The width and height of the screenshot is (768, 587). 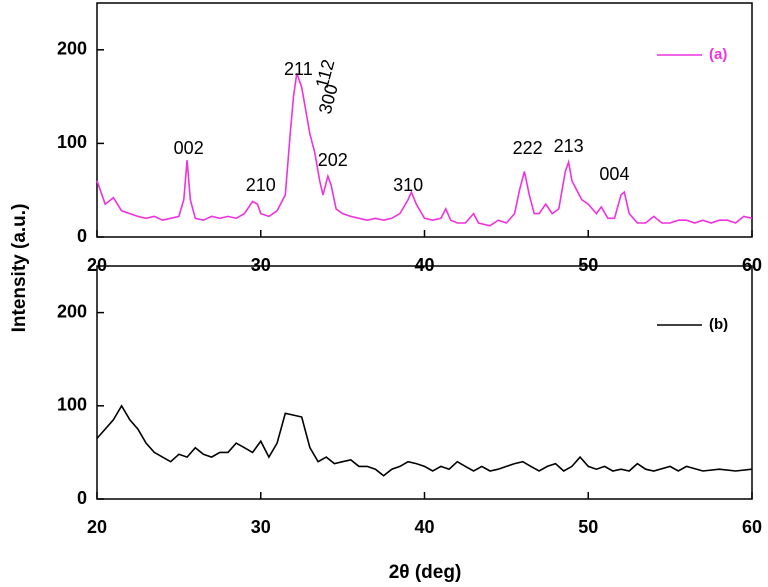 What do you see at coordinates (569, 146) in the screenshot?
I see `peak-label: 213` at bounding box center [569, 146].